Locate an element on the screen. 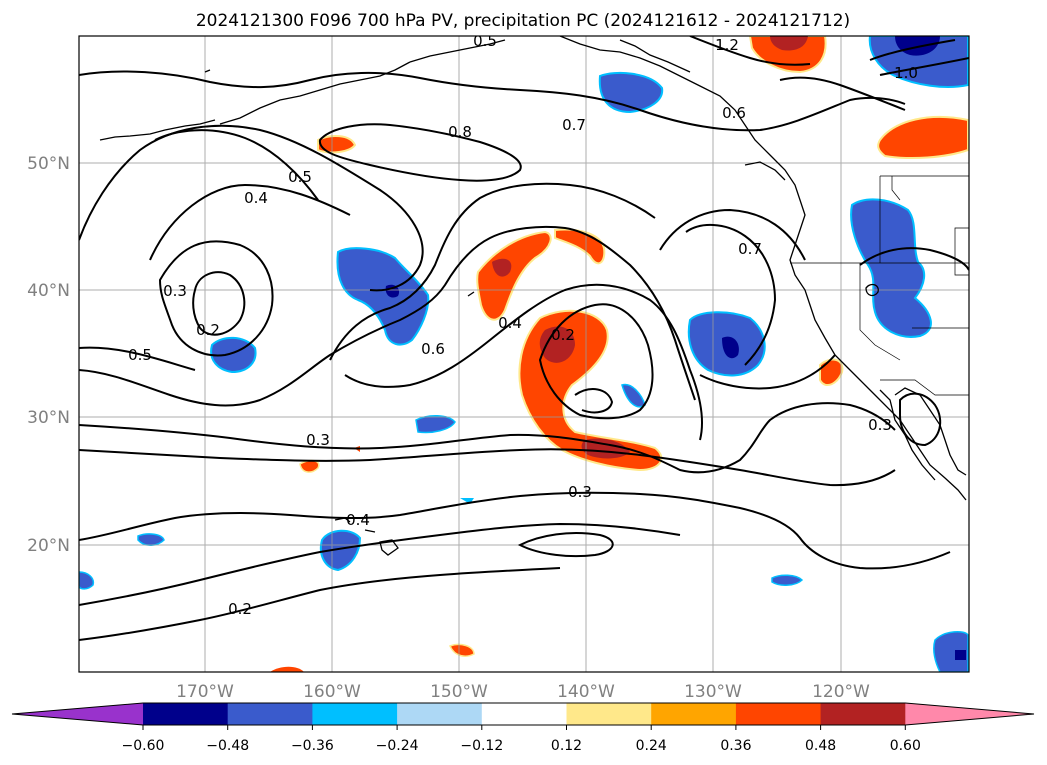 Image resolution: width=1047 pixels, height=765 pixels. colorbar-tick-label: −0.12 is located at coordinates (481, 746).